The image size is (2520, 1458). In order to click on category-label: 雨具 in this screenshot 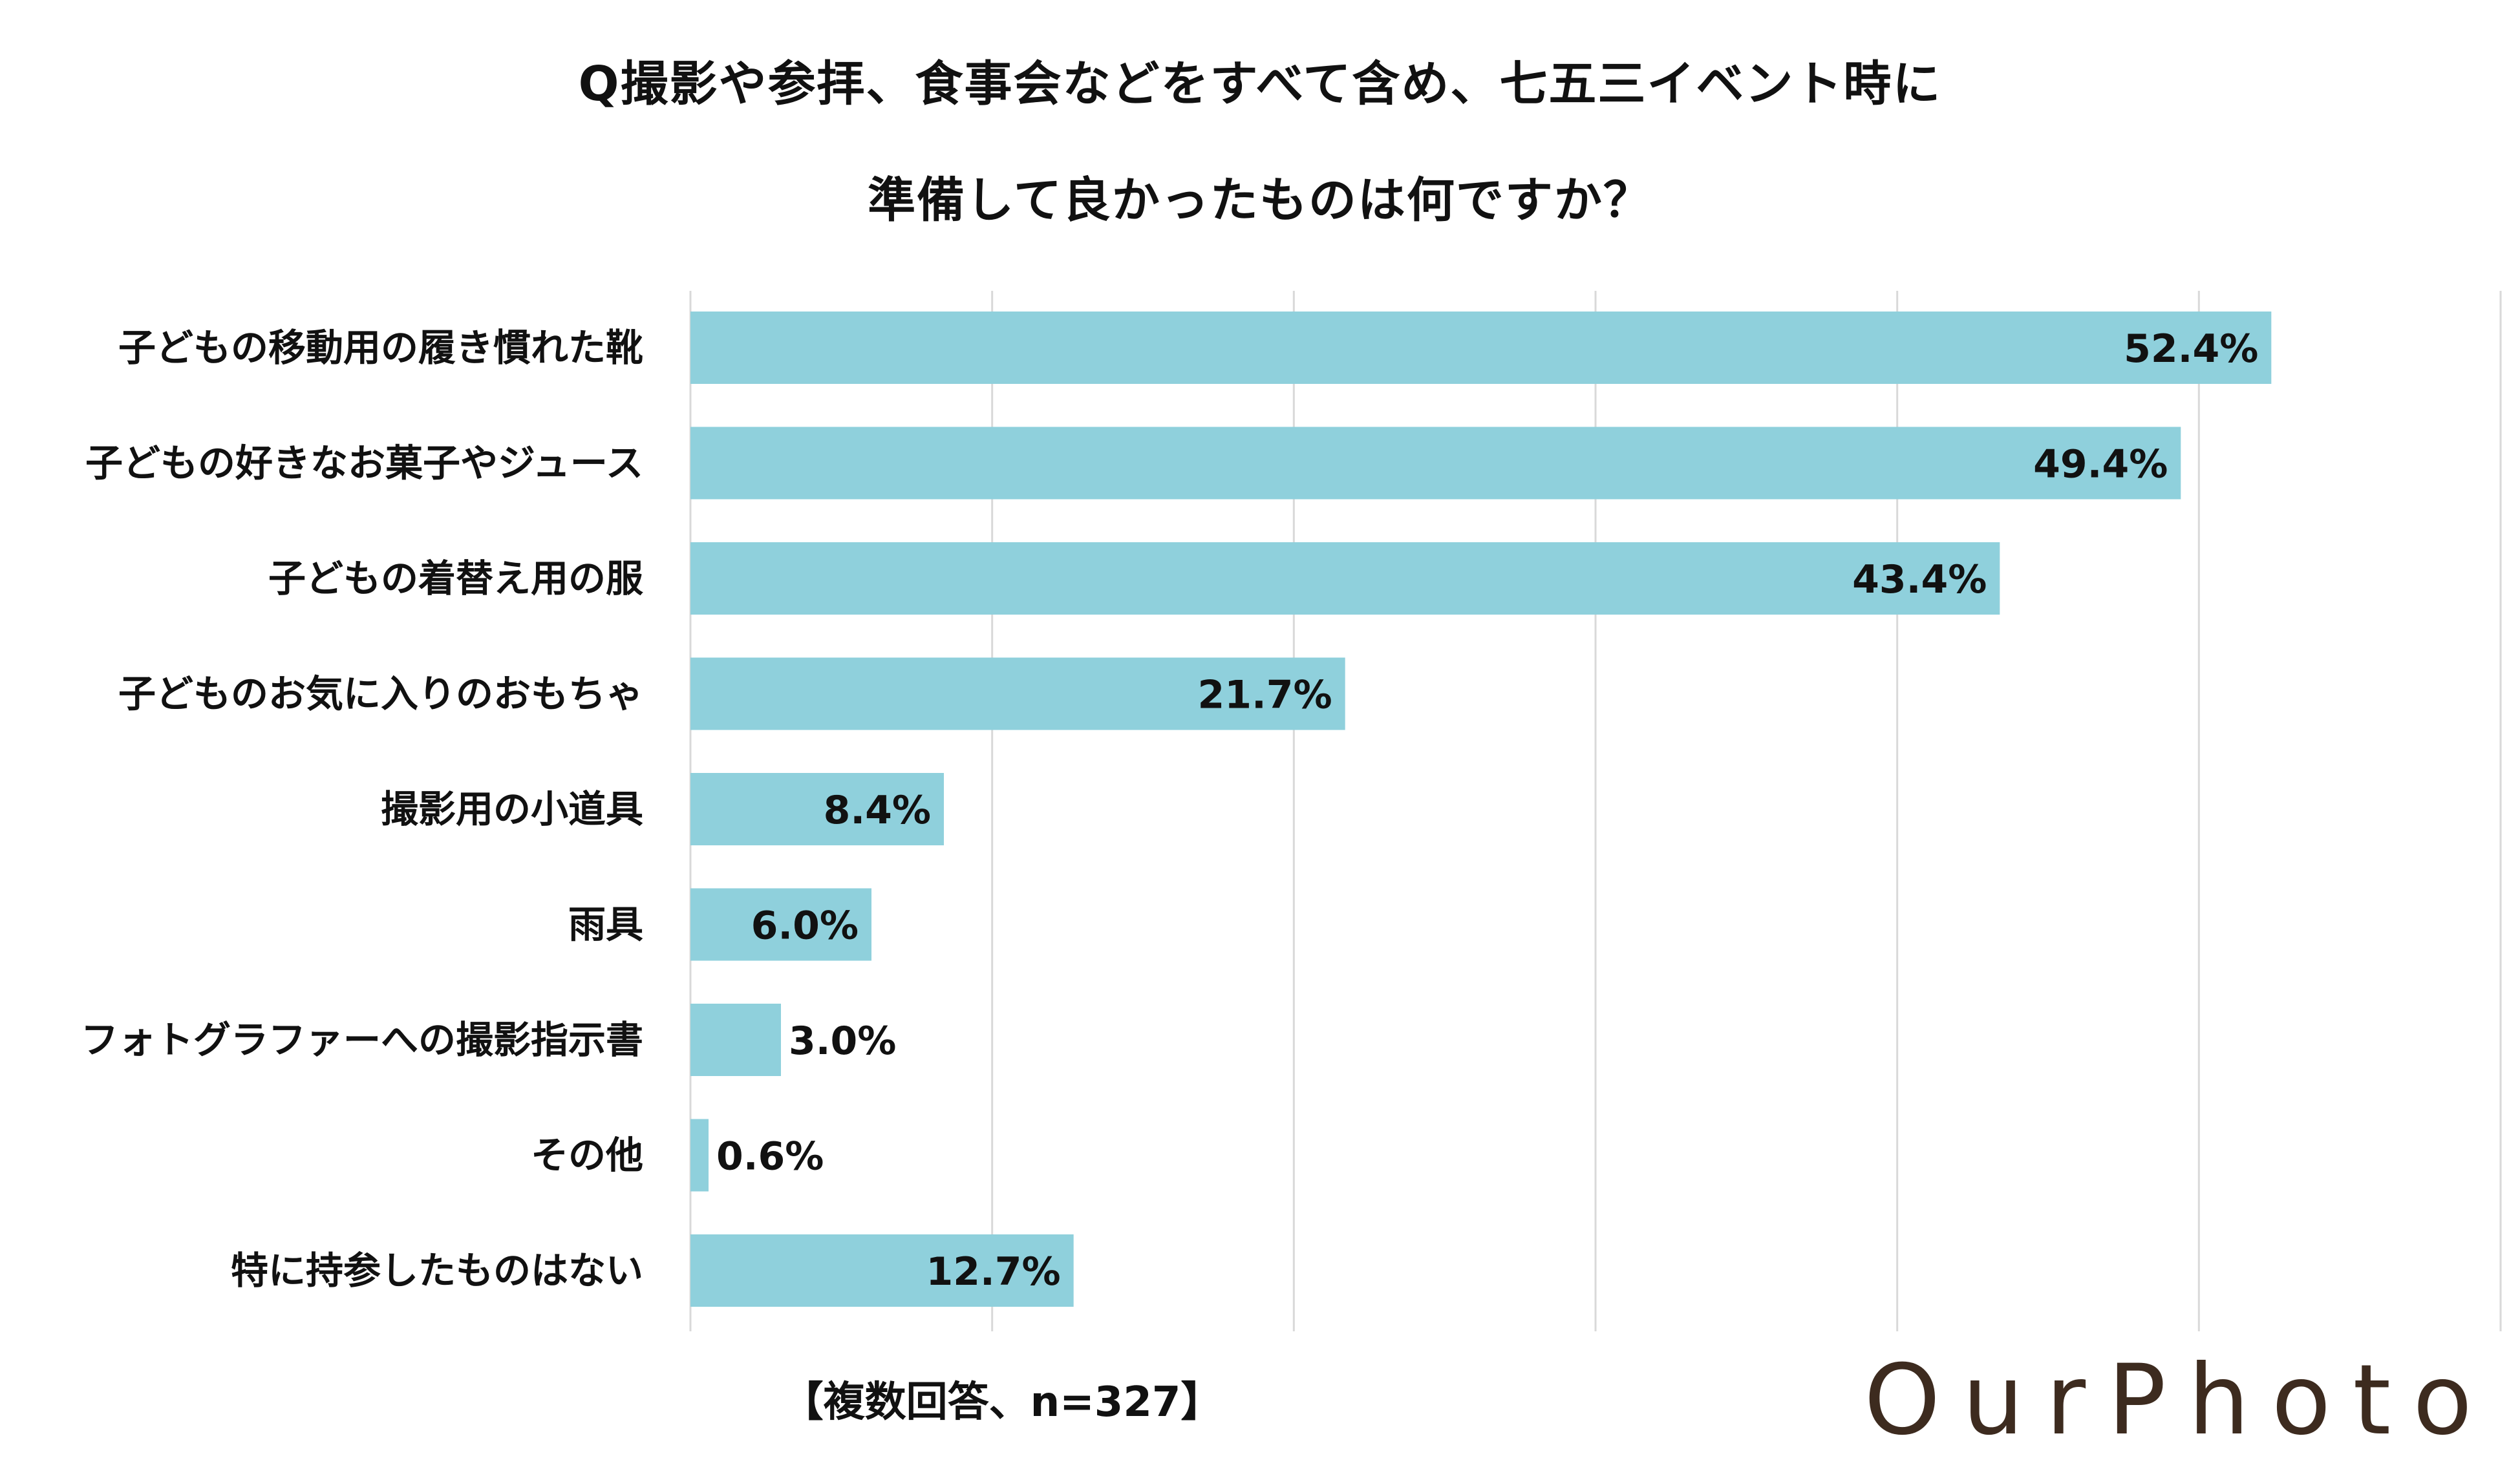, I will do `click(605, 925)`.